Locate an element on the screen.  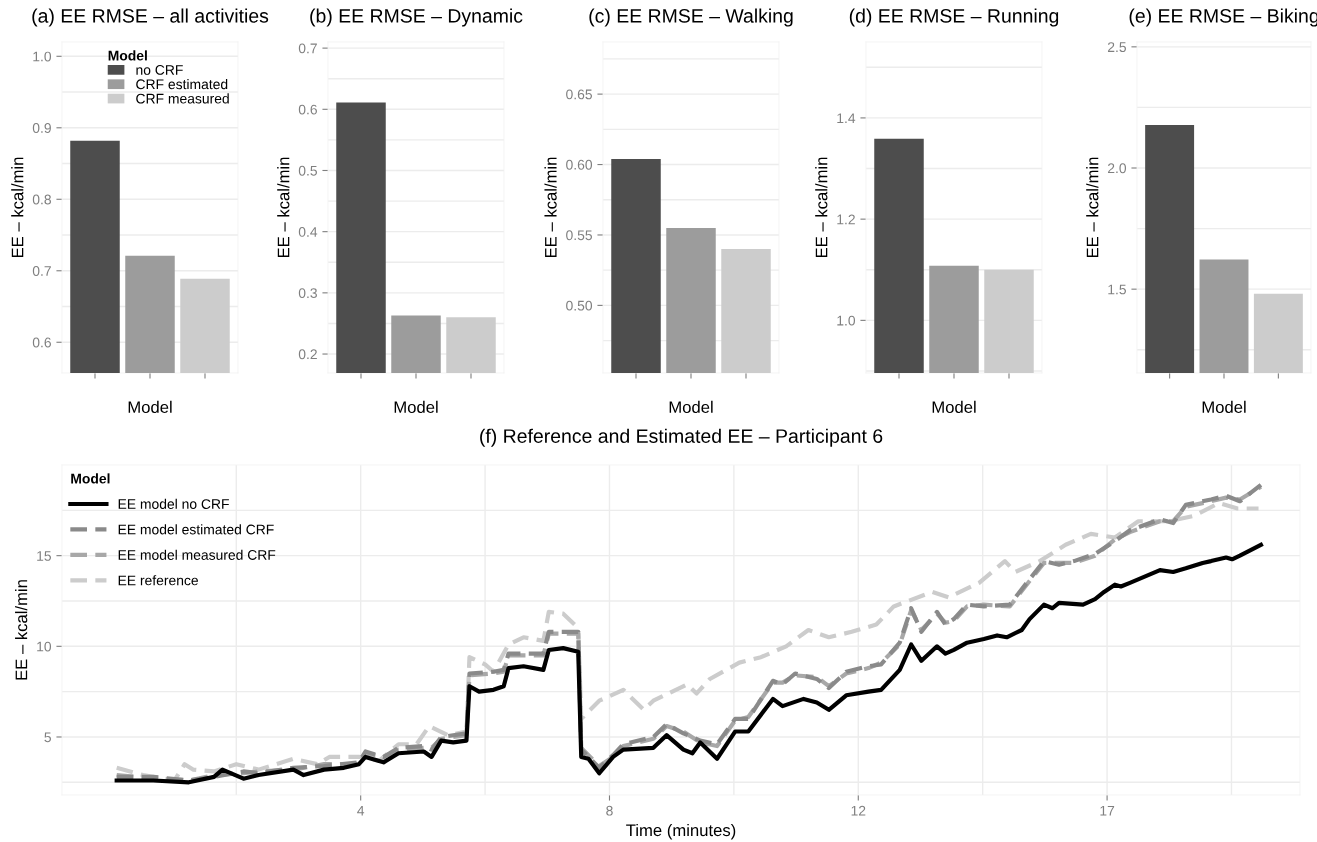
legend-label: EE model measured CRF is located at coordinates (197, 554).